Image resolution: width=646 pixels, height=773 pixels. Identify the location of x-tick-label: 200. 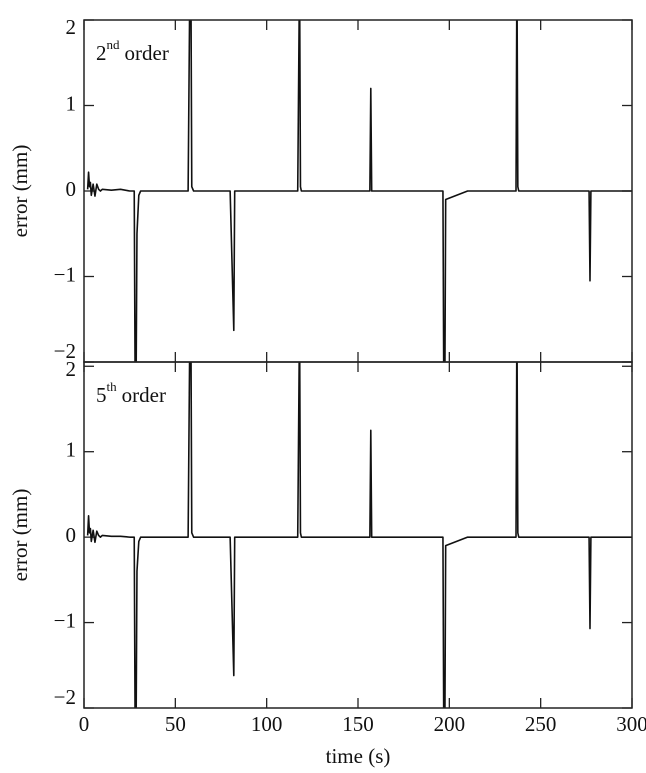
(450, 724).